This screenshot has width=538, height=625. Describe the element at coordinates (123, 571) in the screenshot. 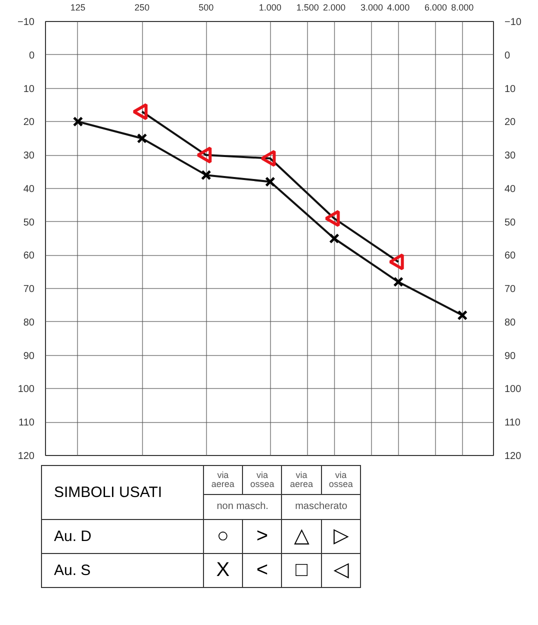

I see `text: Au. S` at that location.